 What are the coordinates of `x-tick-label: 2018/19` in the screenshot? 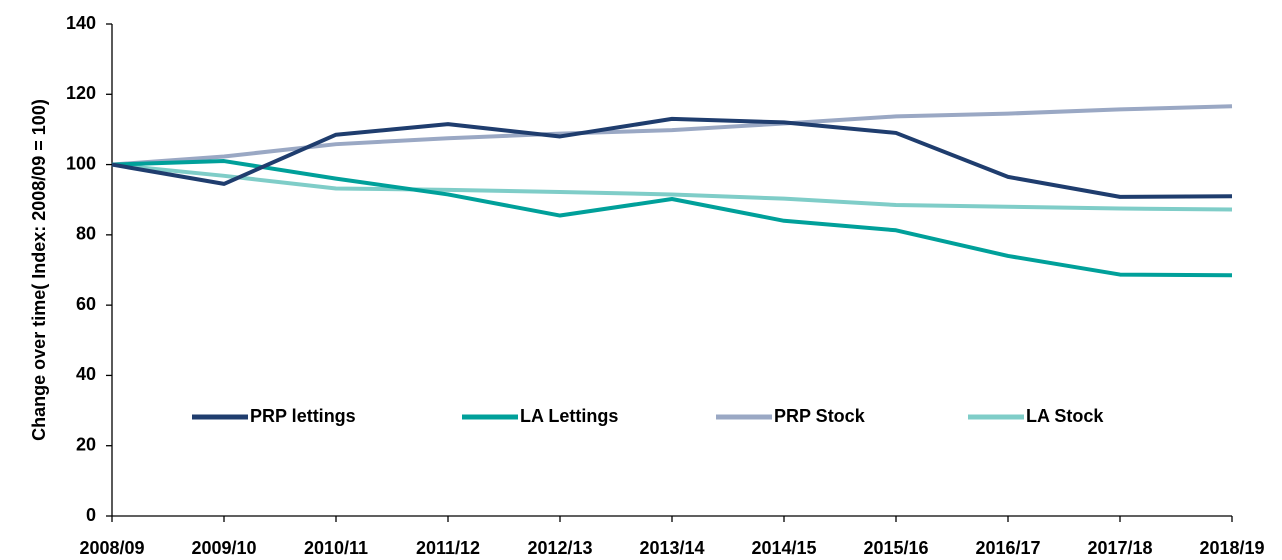 It's located at (1231, 548).